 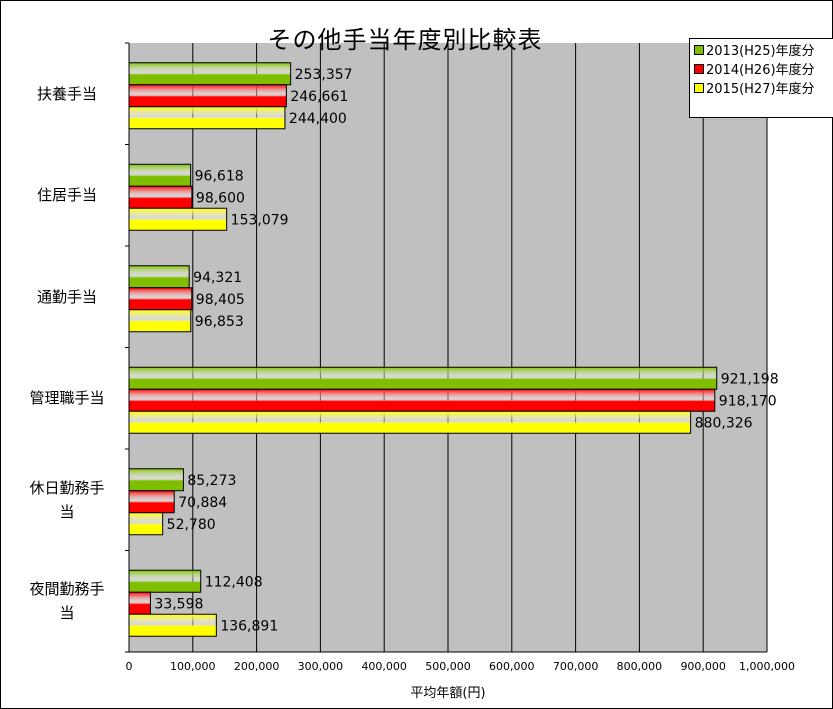 I want to click on data-label: 112,408, so click(x=234, y=582).